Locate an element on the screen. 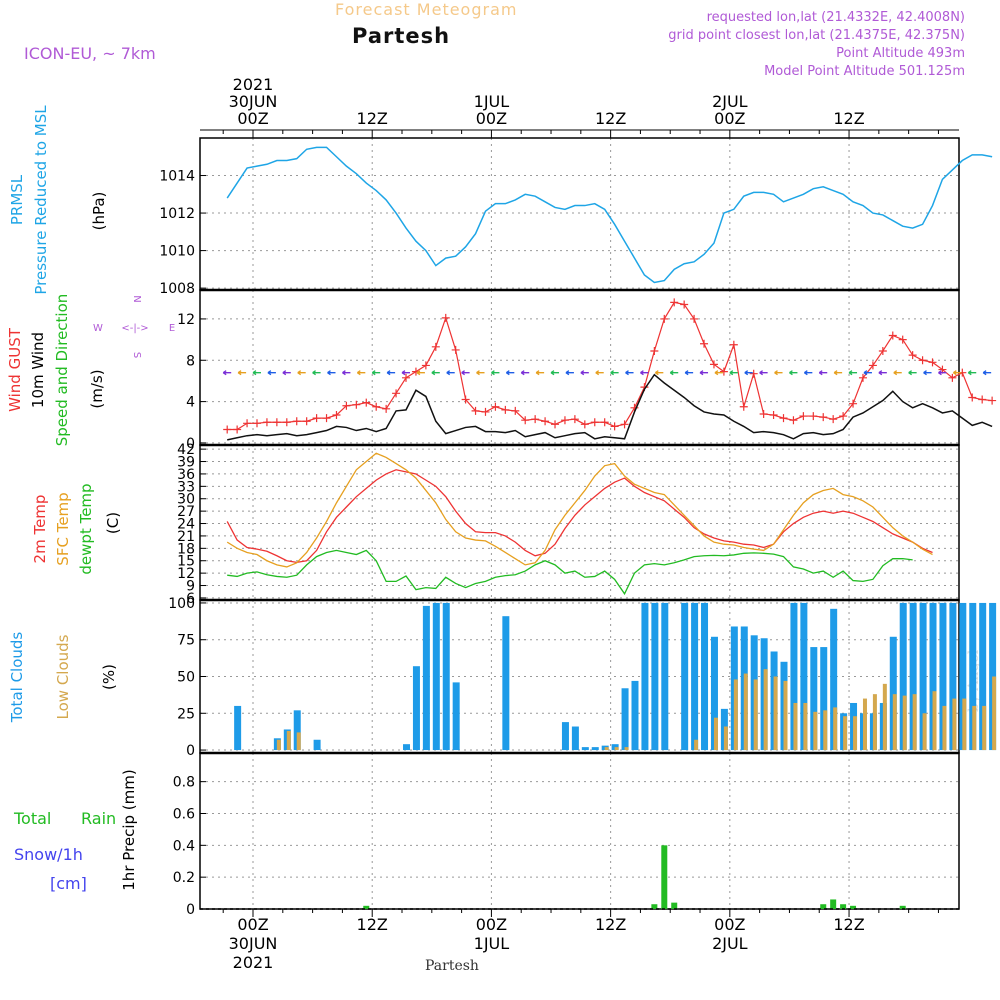 Image resolution: width=1000 pixels, height=1000 pixels. time-label-top: 1JUL is located at coordinates (492, 101).